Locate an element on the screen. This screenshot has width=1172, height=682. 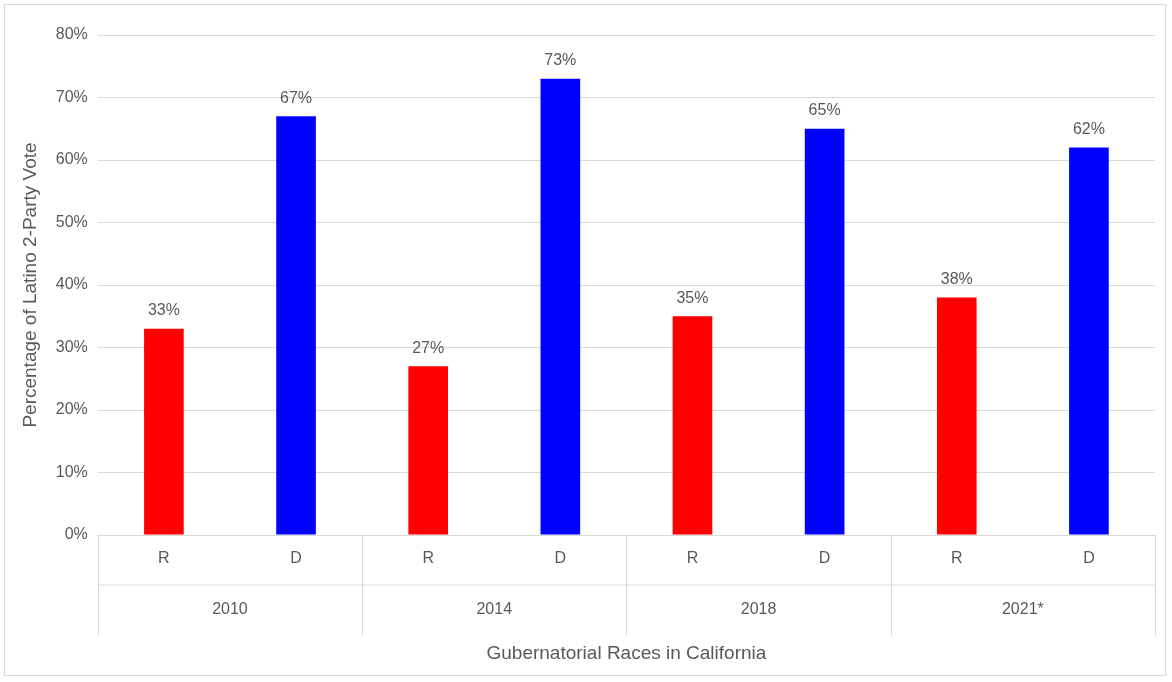
data-label: 62% is located at coordinates (1088, 128).